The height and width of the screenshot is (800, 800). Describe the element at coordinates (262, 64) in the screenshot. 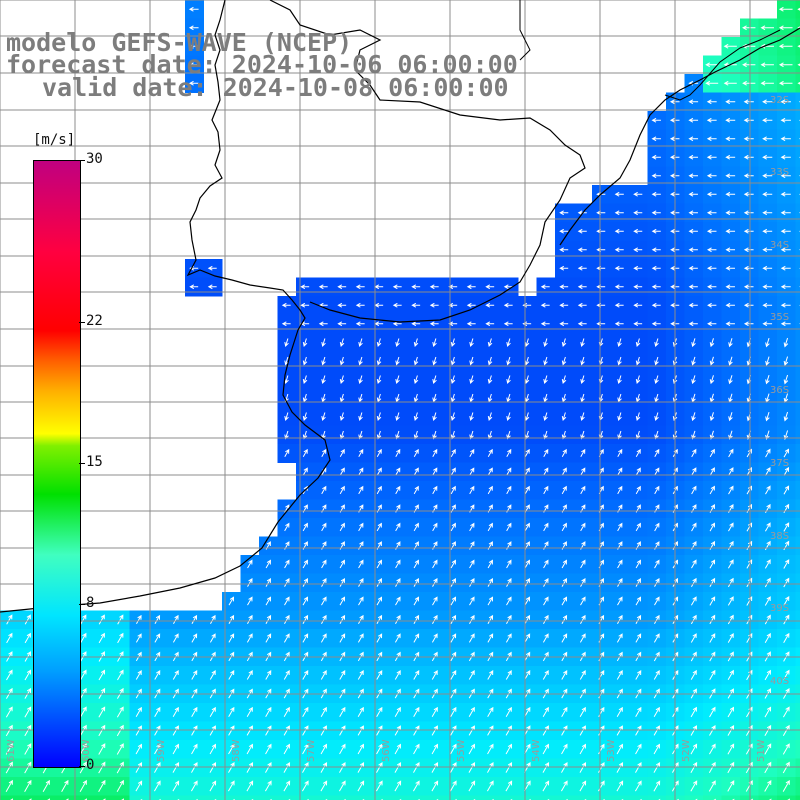

I see `forecast-date: forecast date: 2024-10-06 06:00:00` at that location.